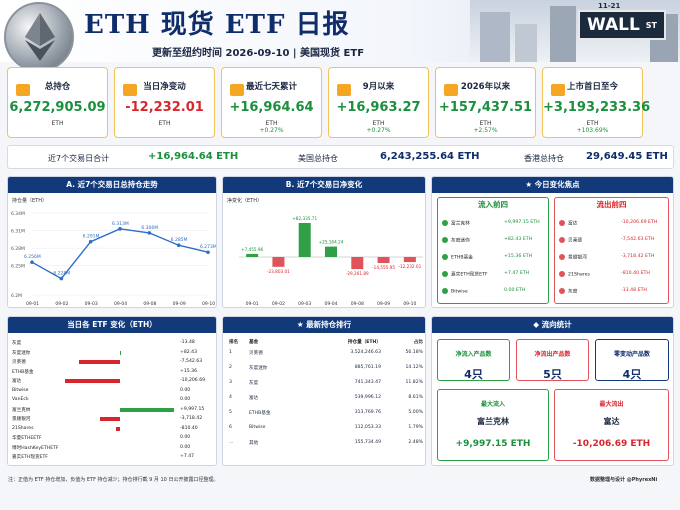  Describe the element at coordinates (485, 87) in the screenshot. I see `kpi-label: 2026年以来` at that location.